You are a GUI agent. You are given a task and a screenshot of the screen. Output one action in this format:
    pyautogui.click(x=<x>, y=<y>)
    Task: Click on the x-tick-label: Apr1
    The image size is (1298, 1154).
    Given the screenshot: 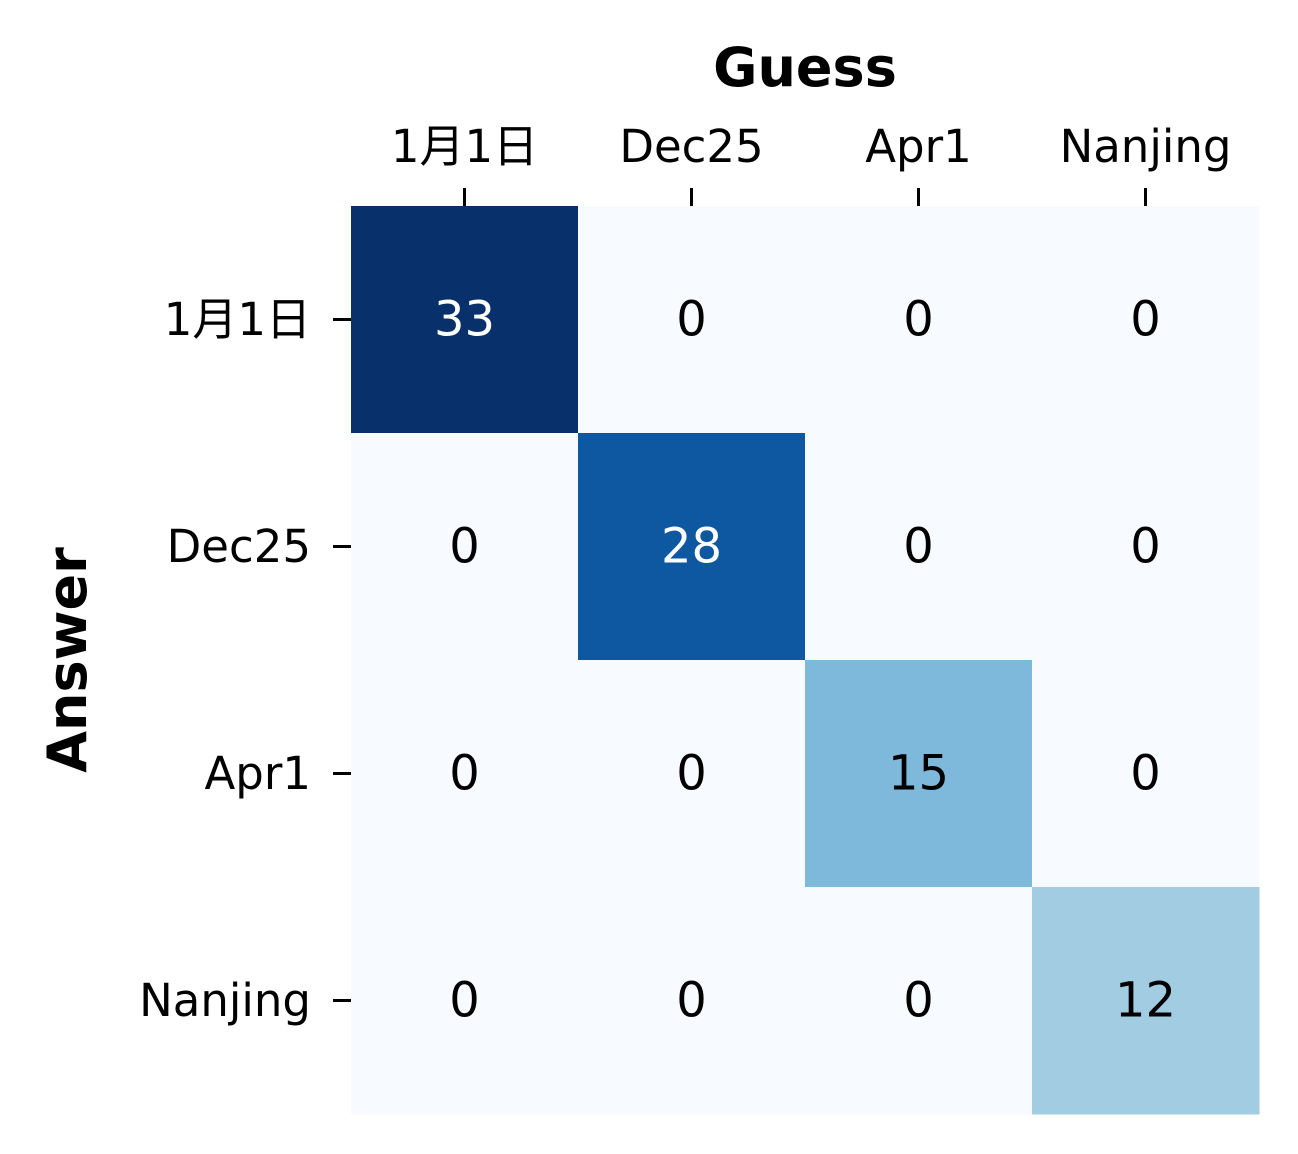 What is the action you would take?
    pyautogui.click(x=918, y=146)
    